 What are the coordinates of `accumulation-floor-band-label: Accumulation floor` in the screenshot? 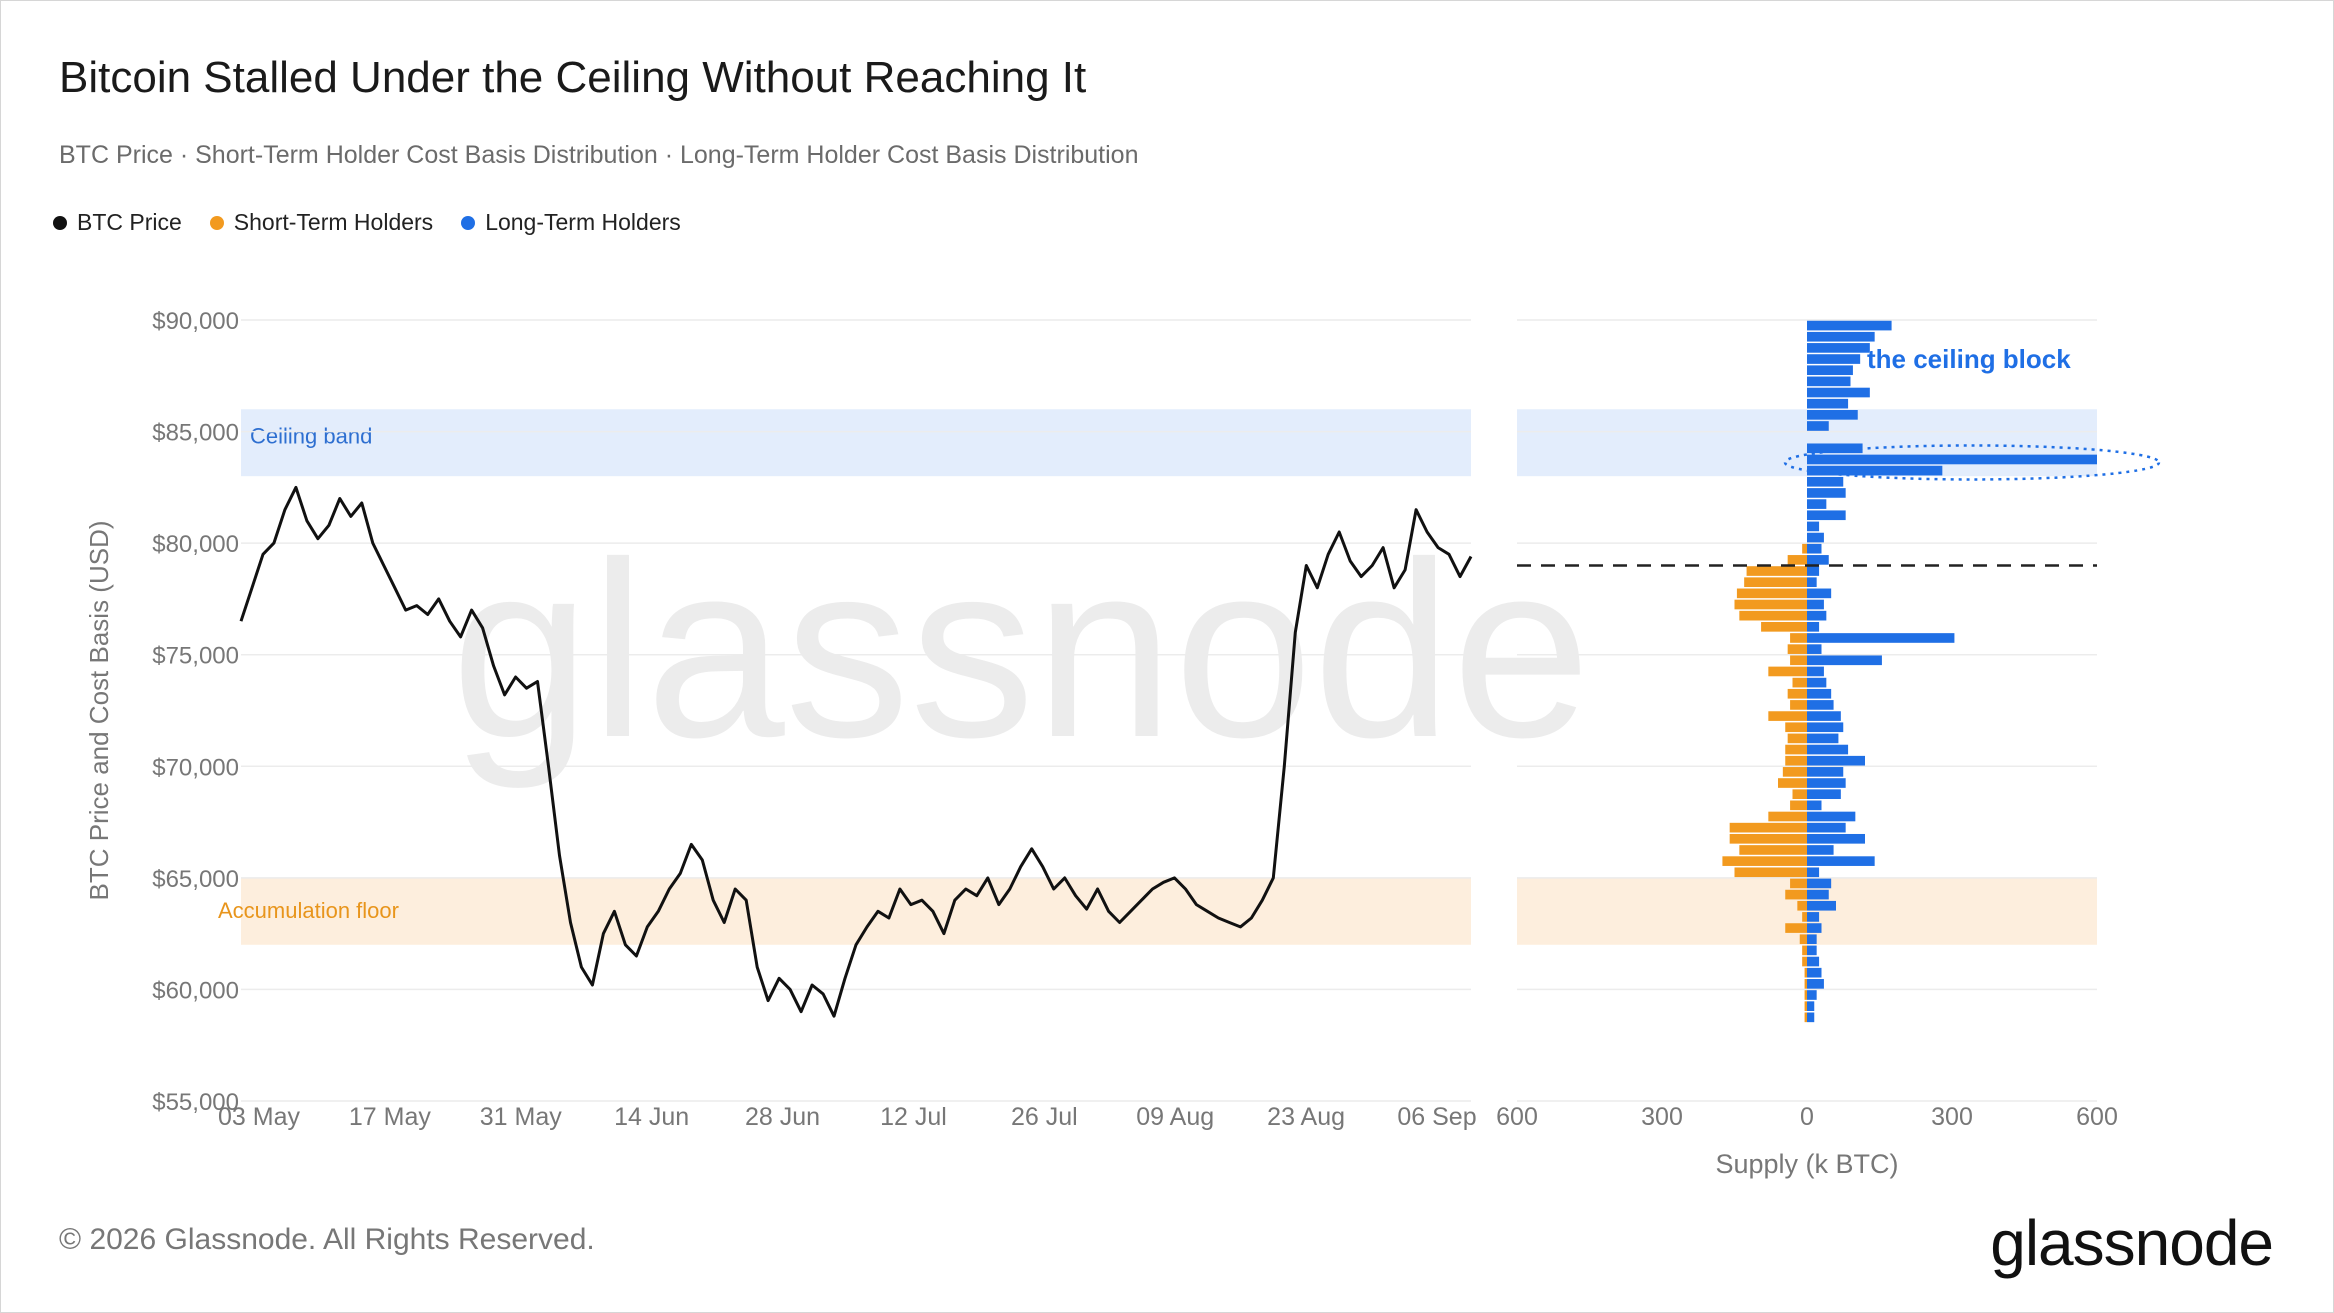 It's located at (308, 910).